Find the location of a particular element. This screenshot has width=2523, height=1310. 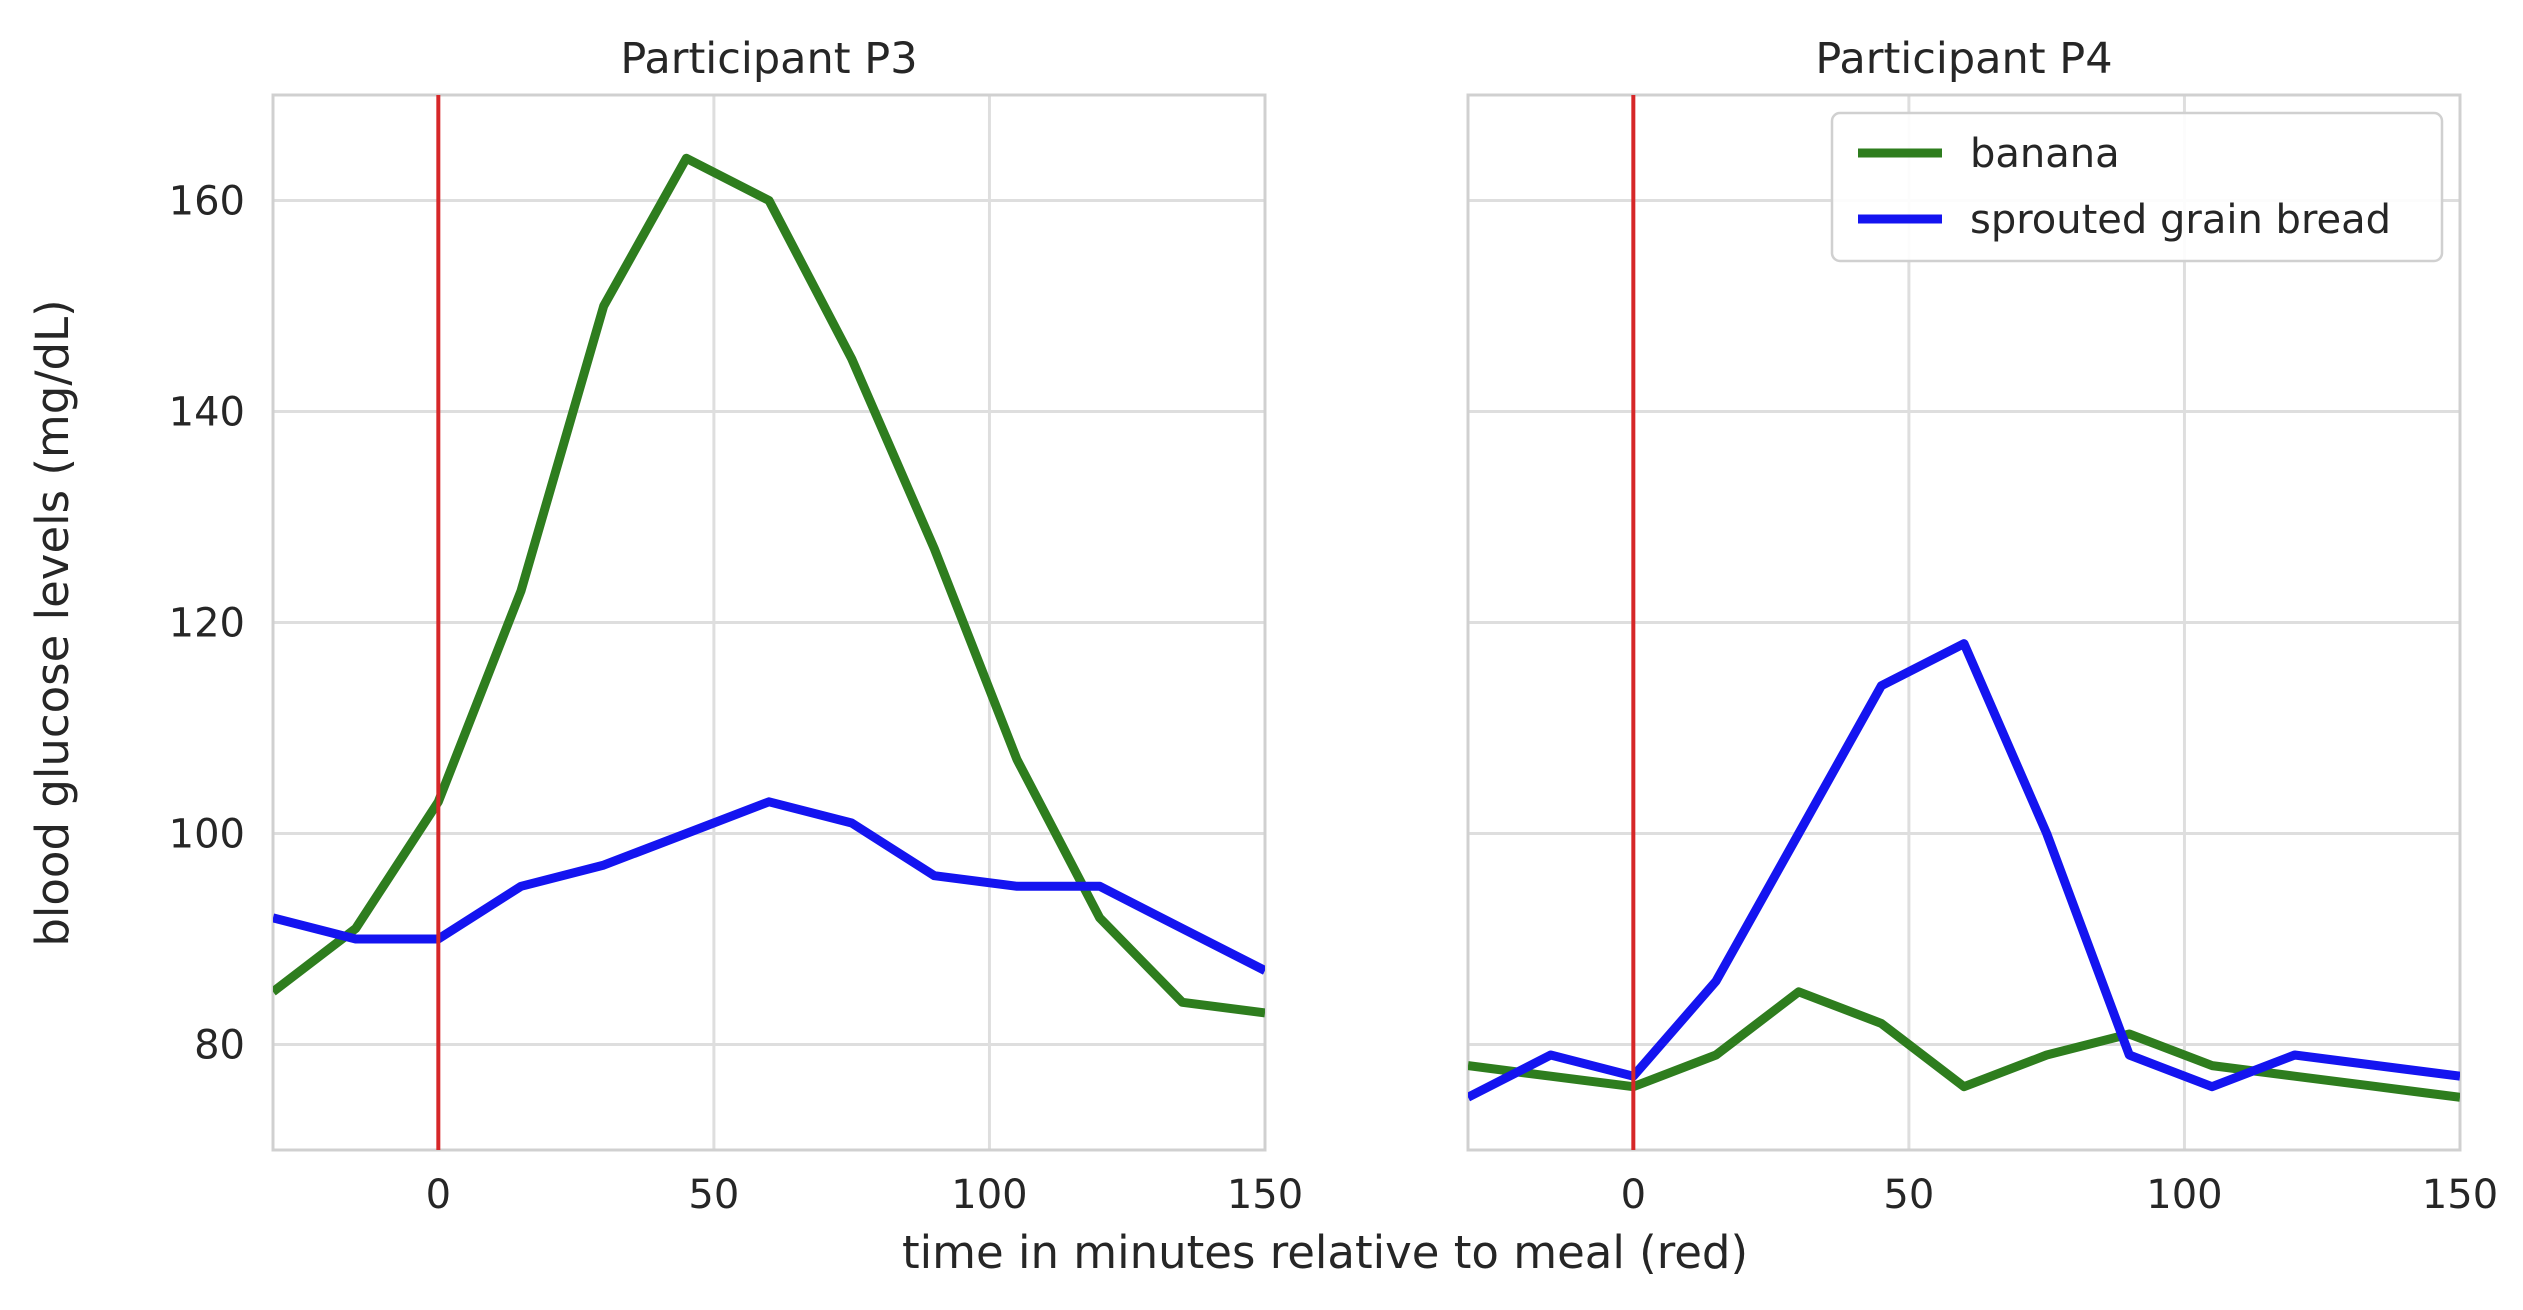

x-axis-label: time in minutes relative to meal (red) is located at coordinates (1325, 1252).